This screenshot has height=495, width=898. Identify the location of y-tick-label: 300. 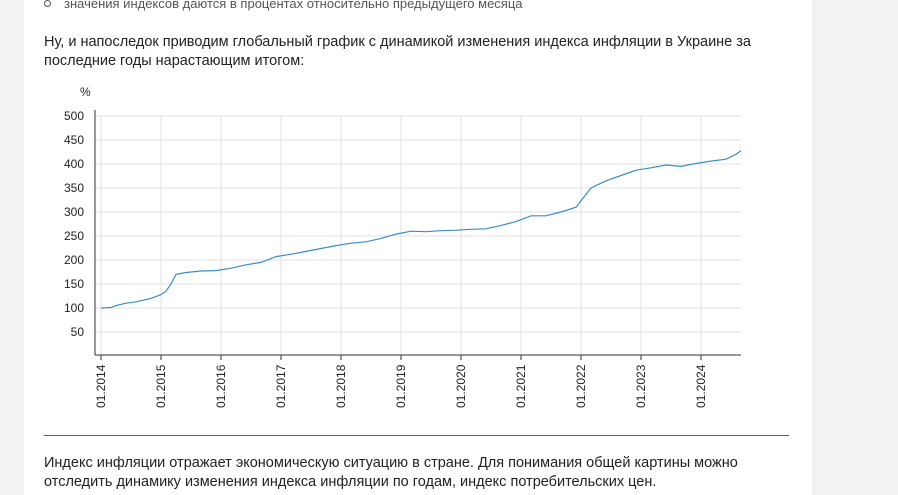
(74, 212).